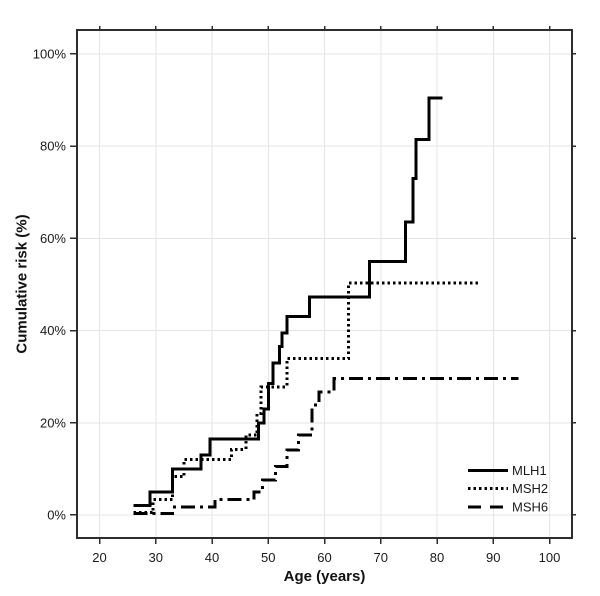  Describe the element at coordinates (99, 557) in the screenshot. I see `x-tick-label: 20` at that location.